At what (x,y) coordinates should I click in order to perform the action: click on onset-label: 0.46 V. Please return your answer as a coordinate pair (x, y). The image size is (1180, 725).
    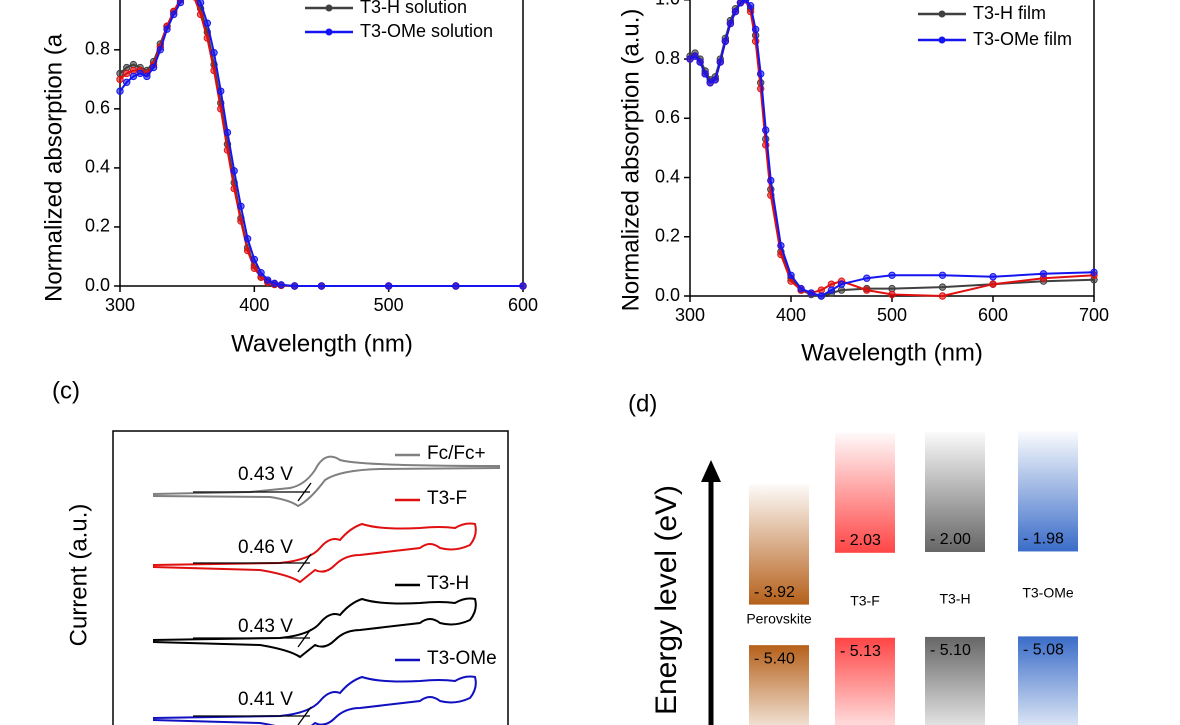
    Looking at the image, I should click on (265, 547).